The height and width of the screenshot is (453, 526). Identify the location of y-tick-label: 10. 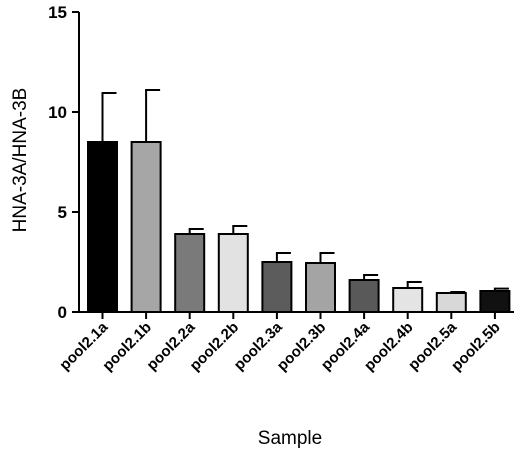
(57, 112).